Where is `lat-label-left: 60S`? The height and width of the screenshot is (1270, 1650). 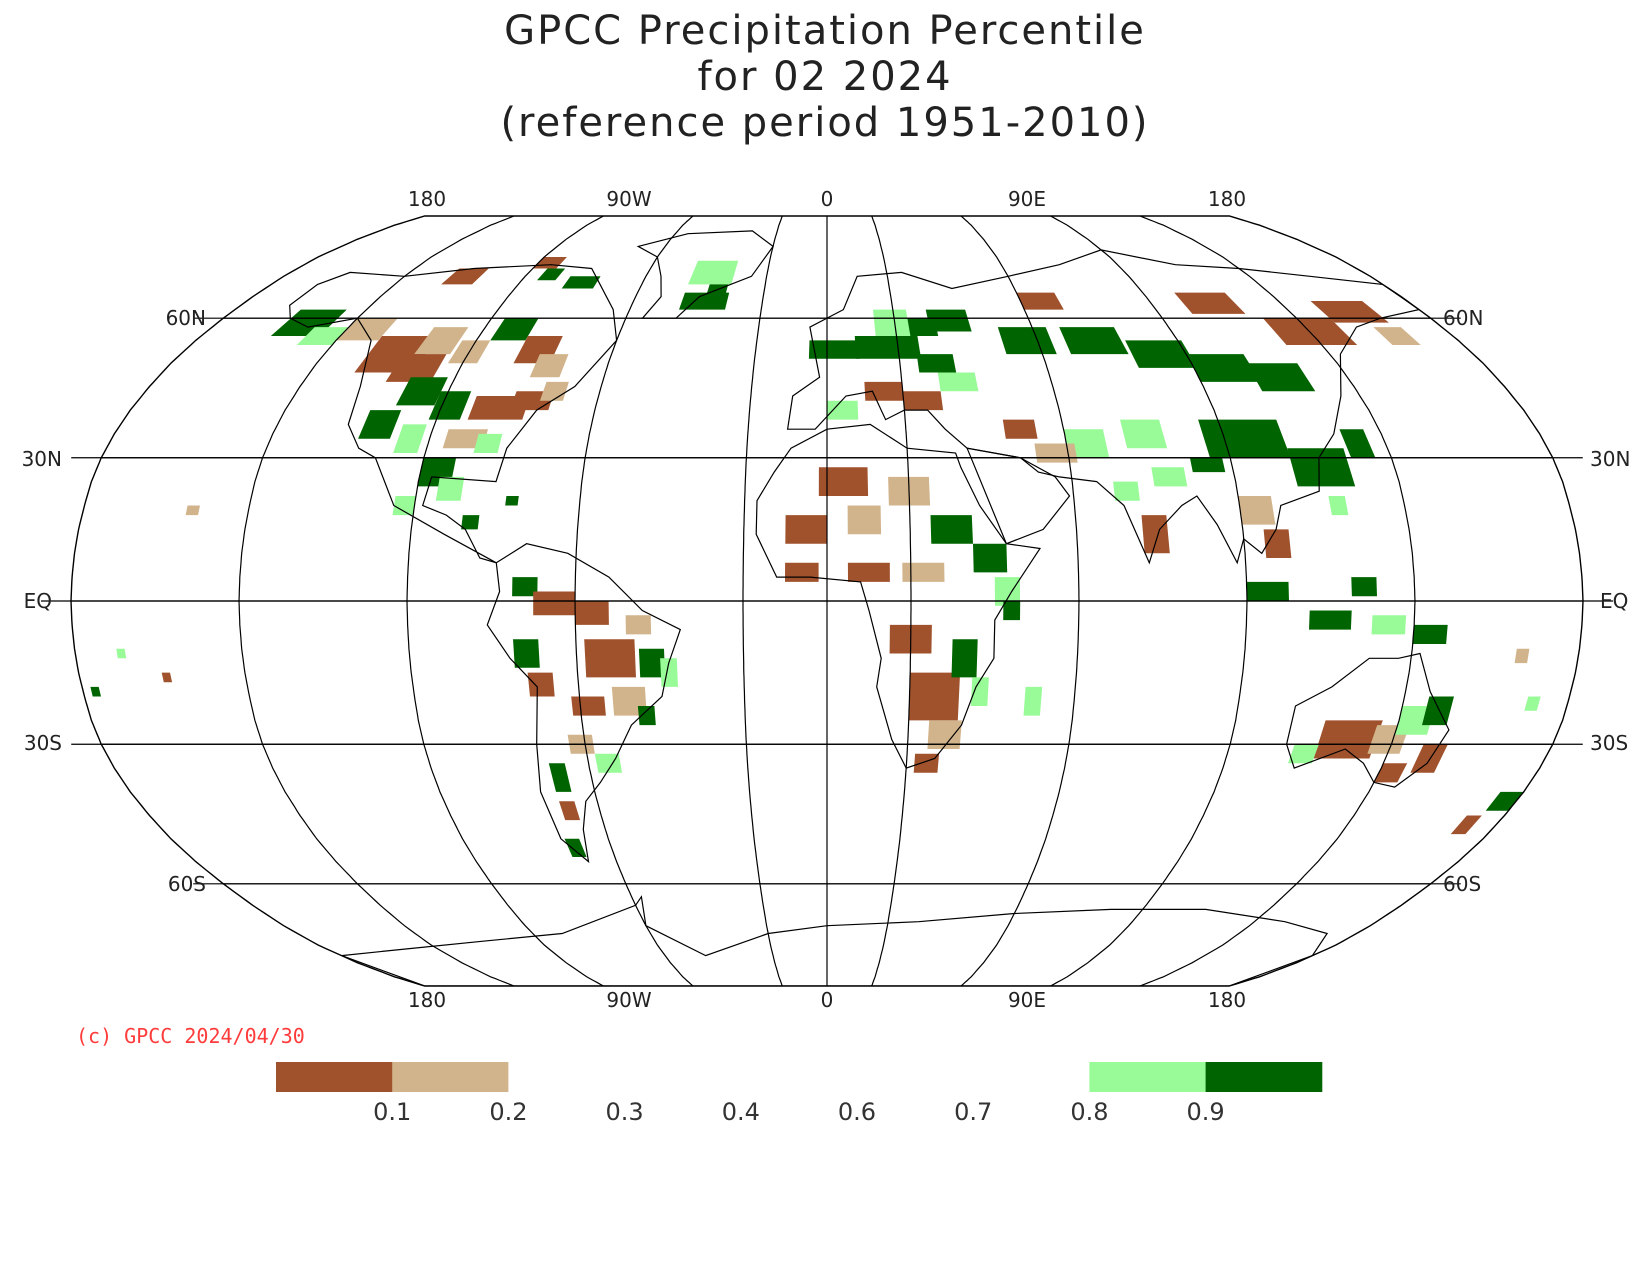
lat-label-left: 60S is located at coordinates (187, 884).